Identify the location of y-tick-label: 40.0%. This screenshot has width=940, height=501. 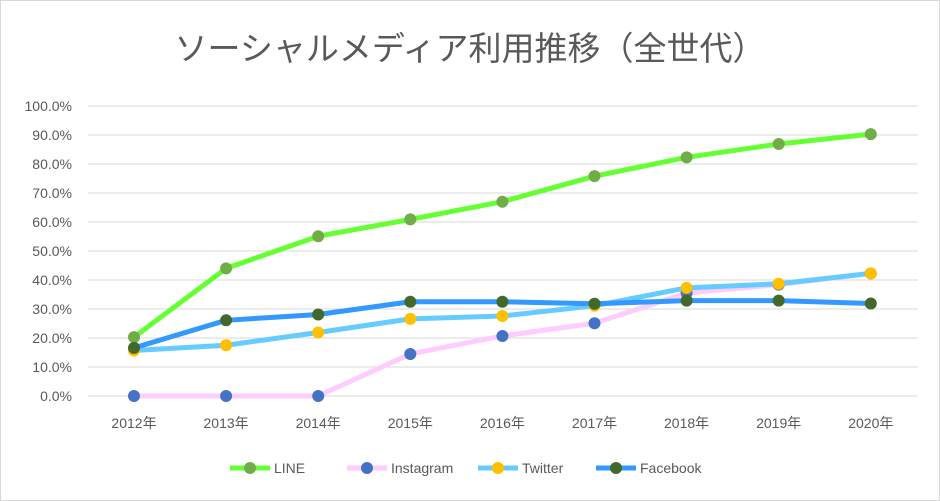
(52, 280).